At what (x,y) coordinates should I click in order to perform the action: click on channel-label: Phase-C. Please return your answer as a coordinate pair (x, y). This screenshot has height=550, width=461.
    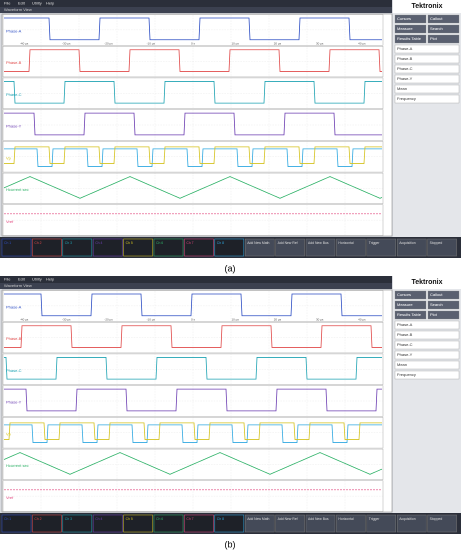
    Looking at the image, I should click on (14, 370).